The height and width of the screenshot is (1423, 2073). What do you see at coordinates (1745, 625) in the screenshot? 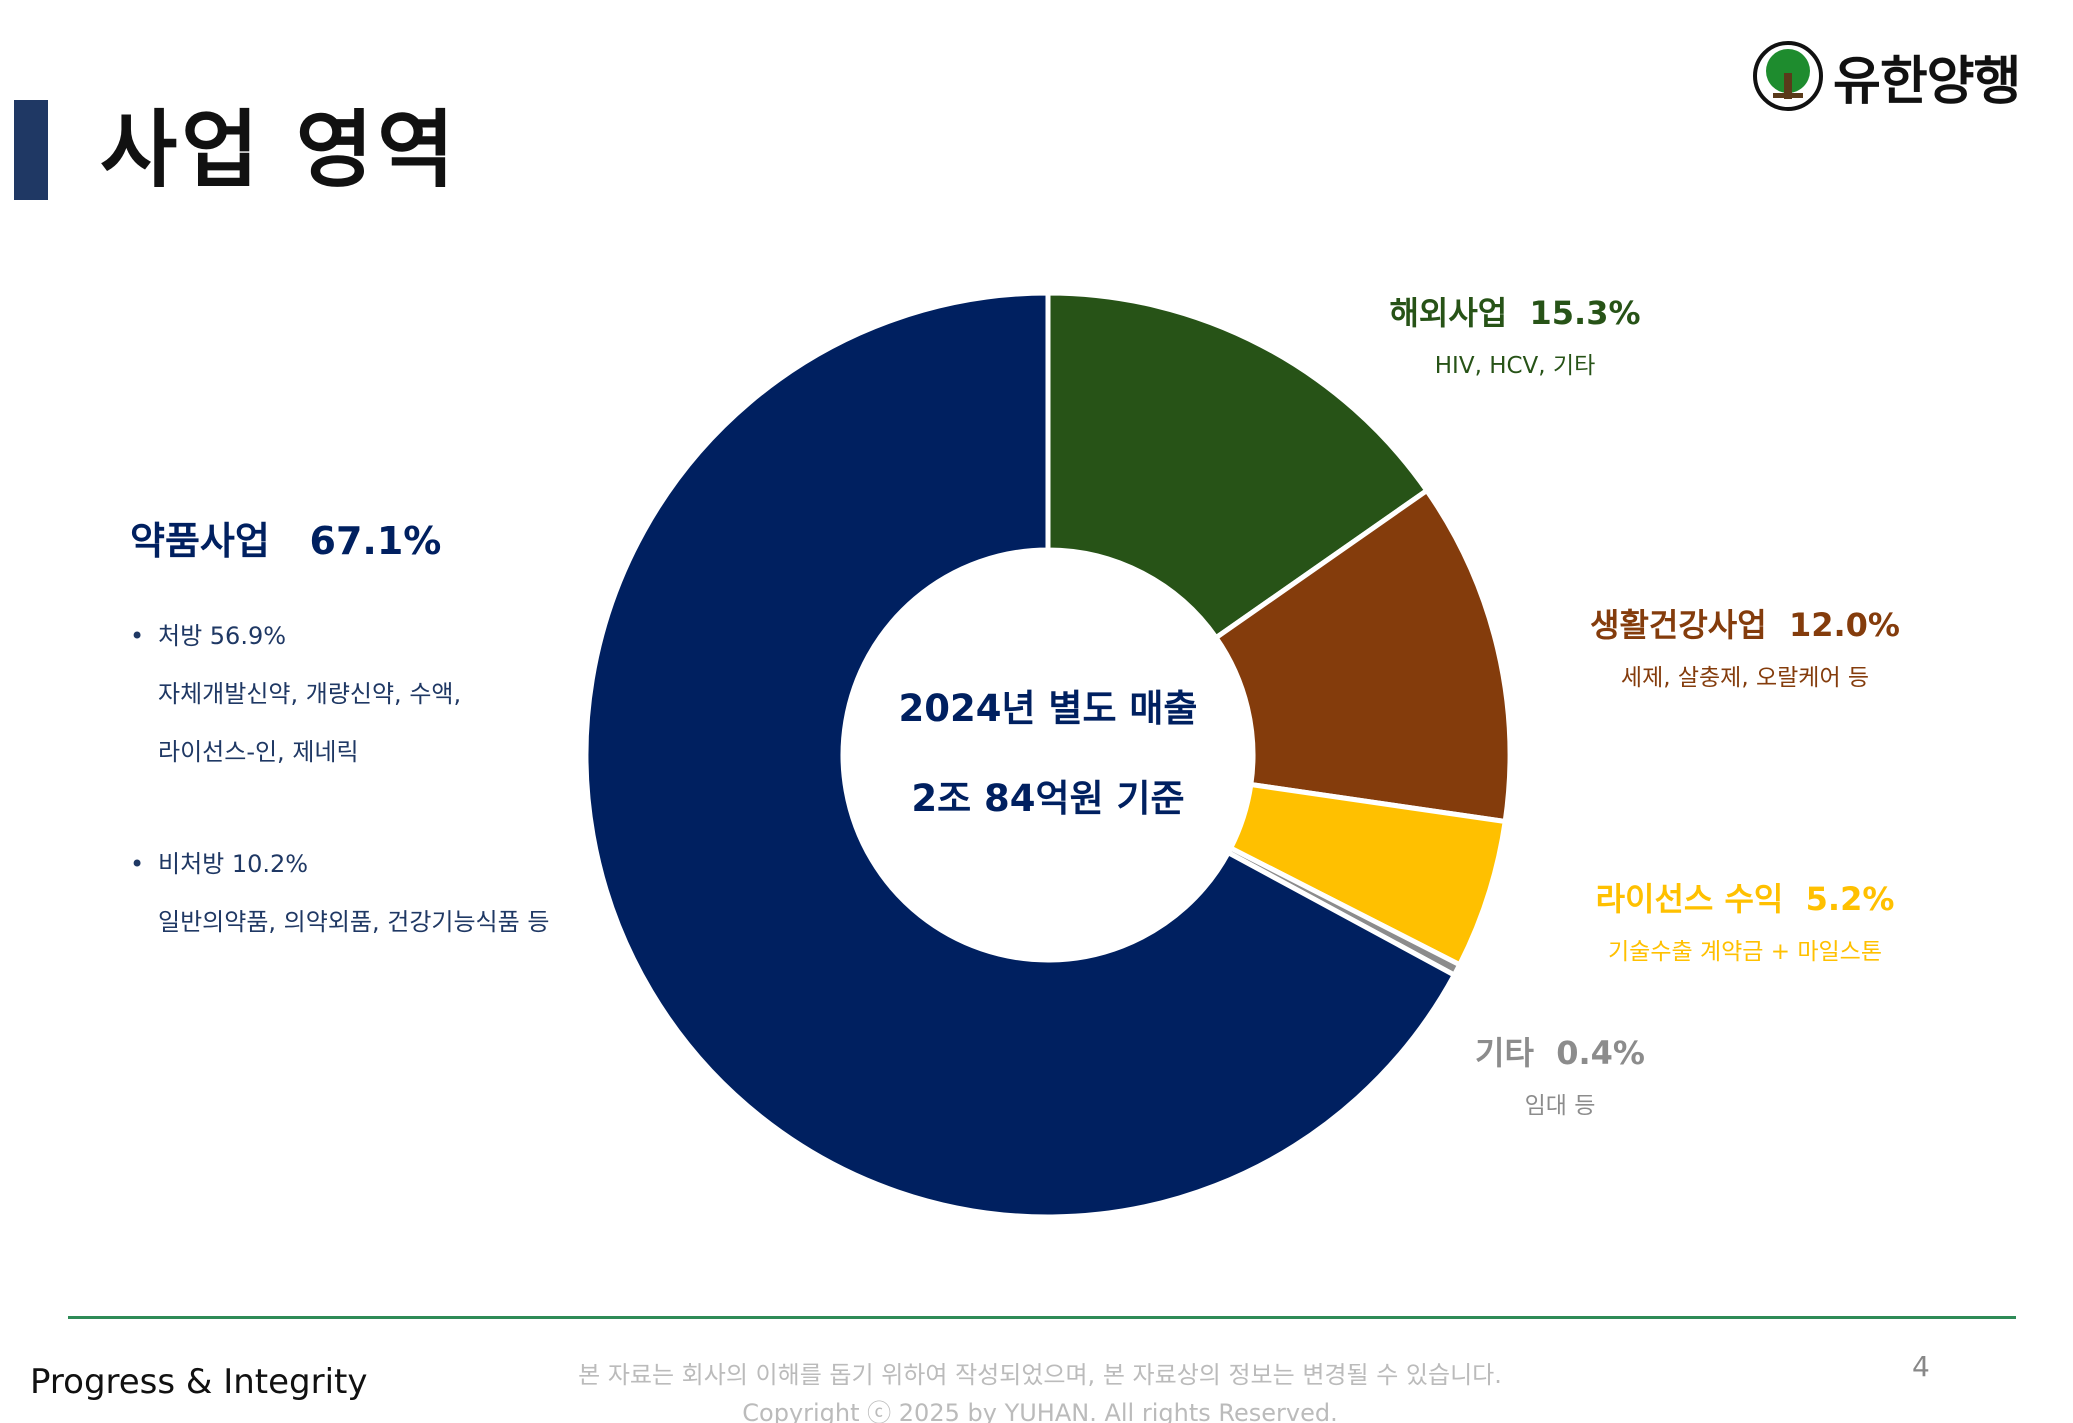
I see `label-consumer-health-main: 생활건강사업 12.0%` at bounding box center [1745, 625].